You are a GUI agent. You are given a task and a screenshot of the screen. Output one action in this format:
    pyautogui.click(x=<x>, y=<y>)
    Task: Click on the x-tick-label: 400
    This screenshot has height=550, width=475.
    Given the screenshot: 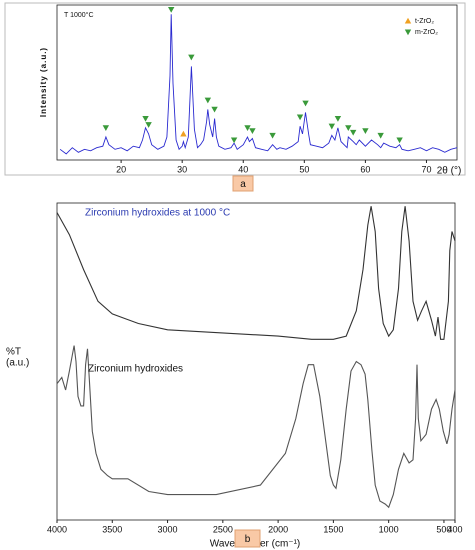 What is the action you would take?
    pyautogui.click(x=454, y=529)
    